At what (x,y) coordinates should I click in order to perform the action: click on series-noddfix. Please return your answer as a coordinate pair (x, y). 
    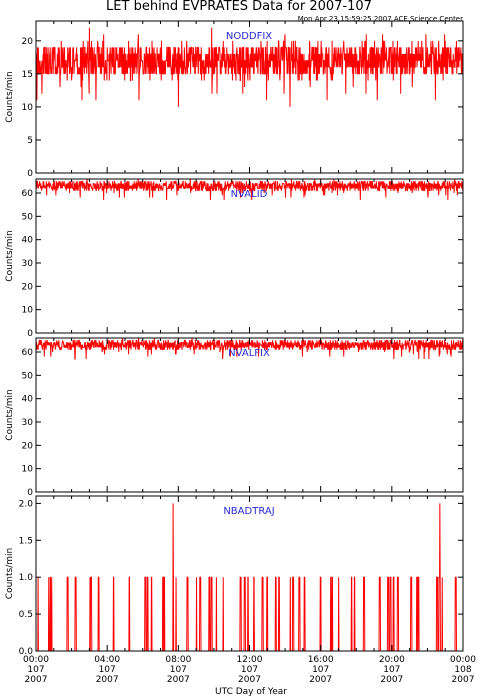
    Looking at the image, I should click on (249, 67).